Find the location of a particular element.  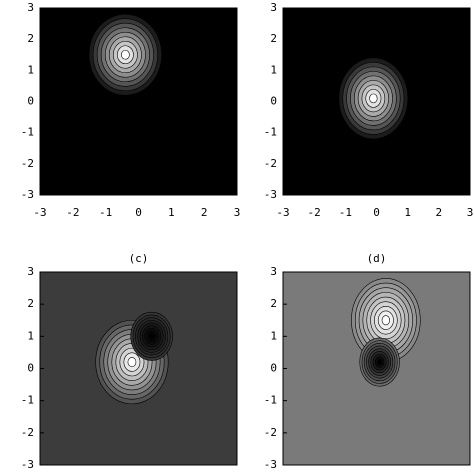

chart-title: (c) is located at coordinates (139, 258).